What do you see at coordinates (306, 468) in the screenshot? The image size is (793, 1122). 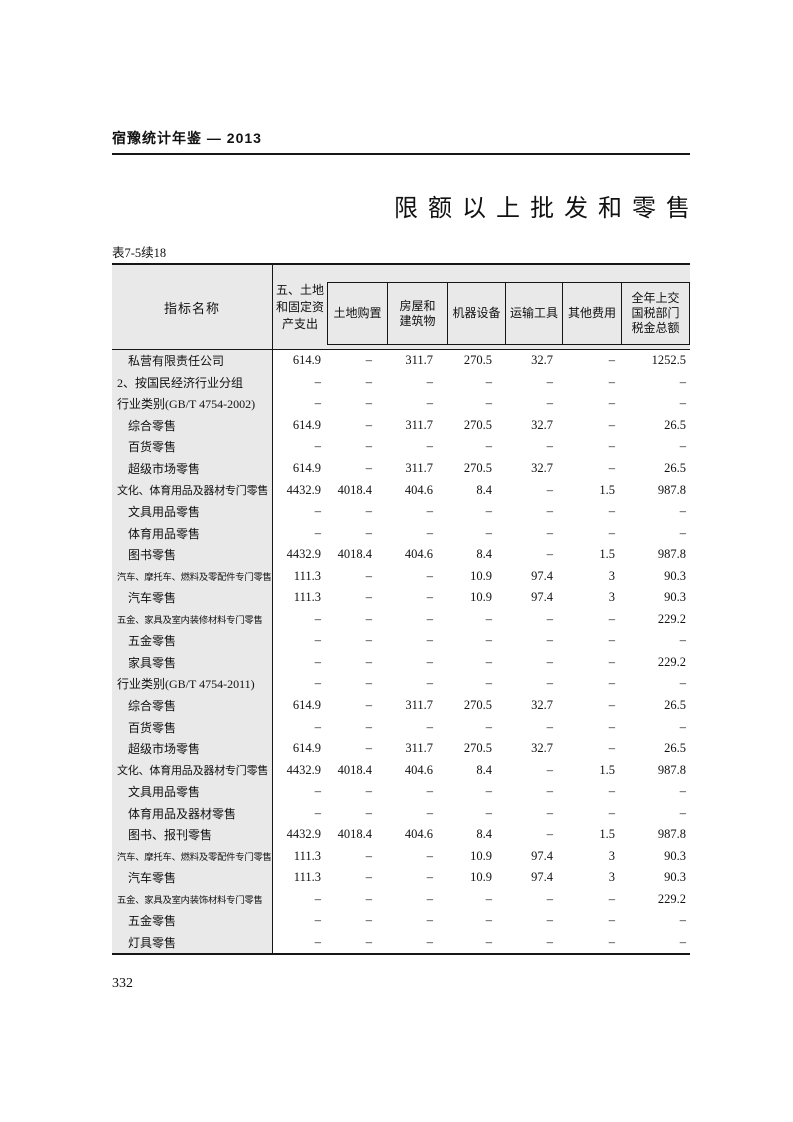 I see `row-value-land-fixed-assets: 614.9` at bounding box center [306, 468].